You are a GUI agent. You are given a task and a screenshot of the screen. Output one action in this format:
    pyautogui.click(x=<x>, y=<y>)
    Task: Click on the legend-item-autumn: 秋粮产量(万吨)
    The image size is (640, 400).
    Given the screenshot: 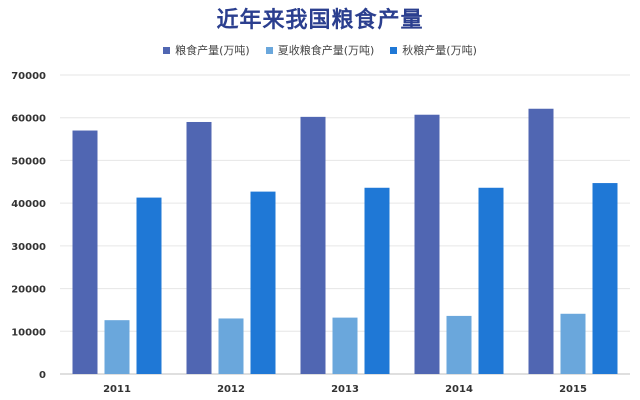 What is the action you would take?
    pyautogui.click(x=433, y=50)
    